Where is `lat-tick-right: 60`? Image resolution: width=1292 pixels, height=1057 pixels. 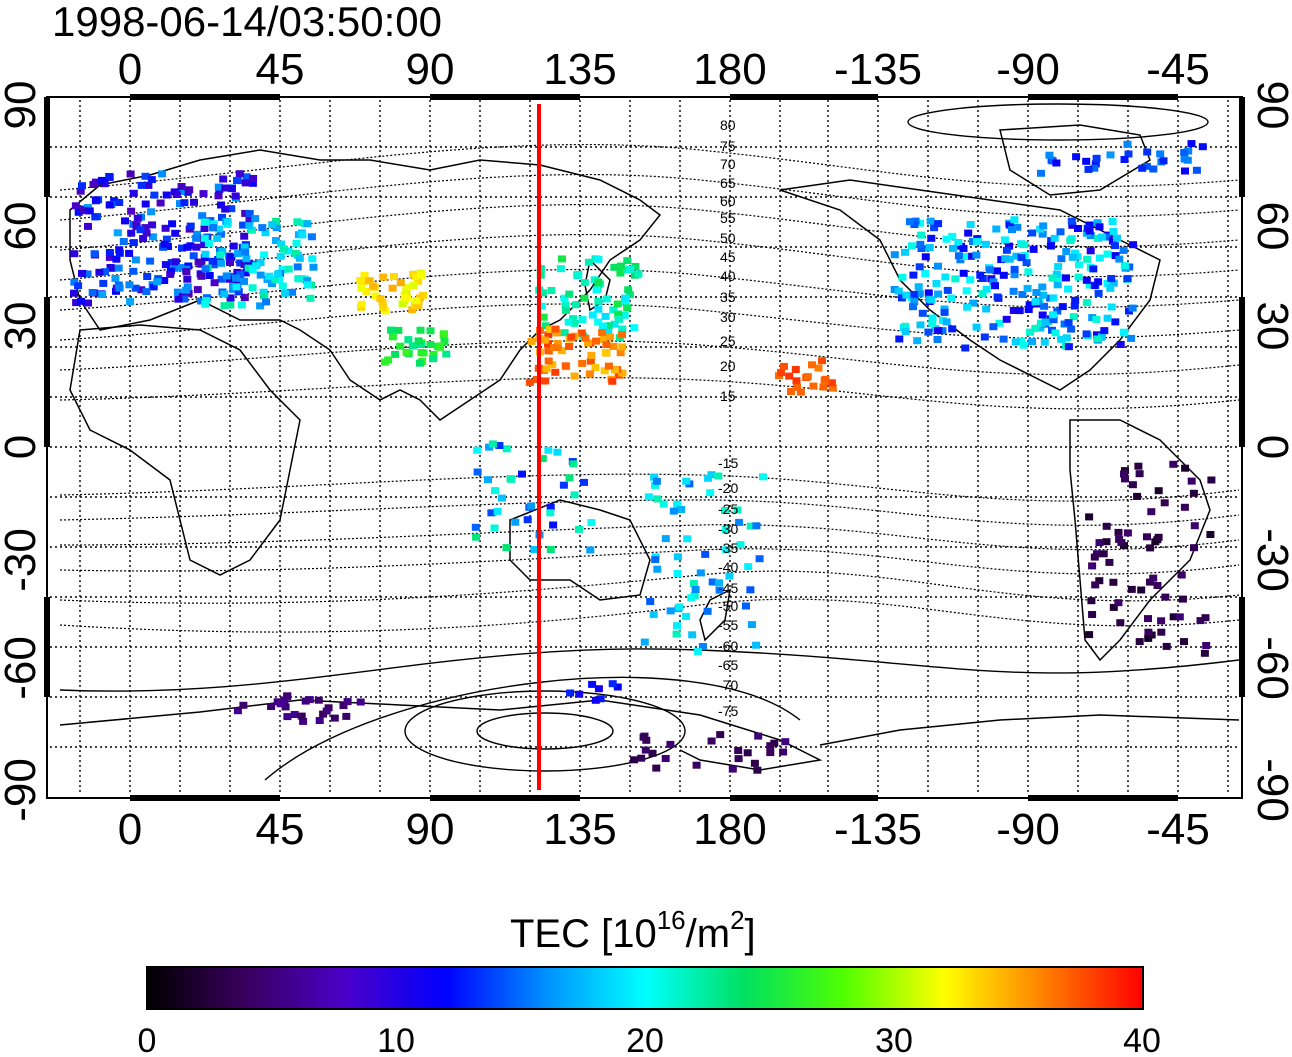 lat-tick-right: 60 is located at coordinates (1270, 226).